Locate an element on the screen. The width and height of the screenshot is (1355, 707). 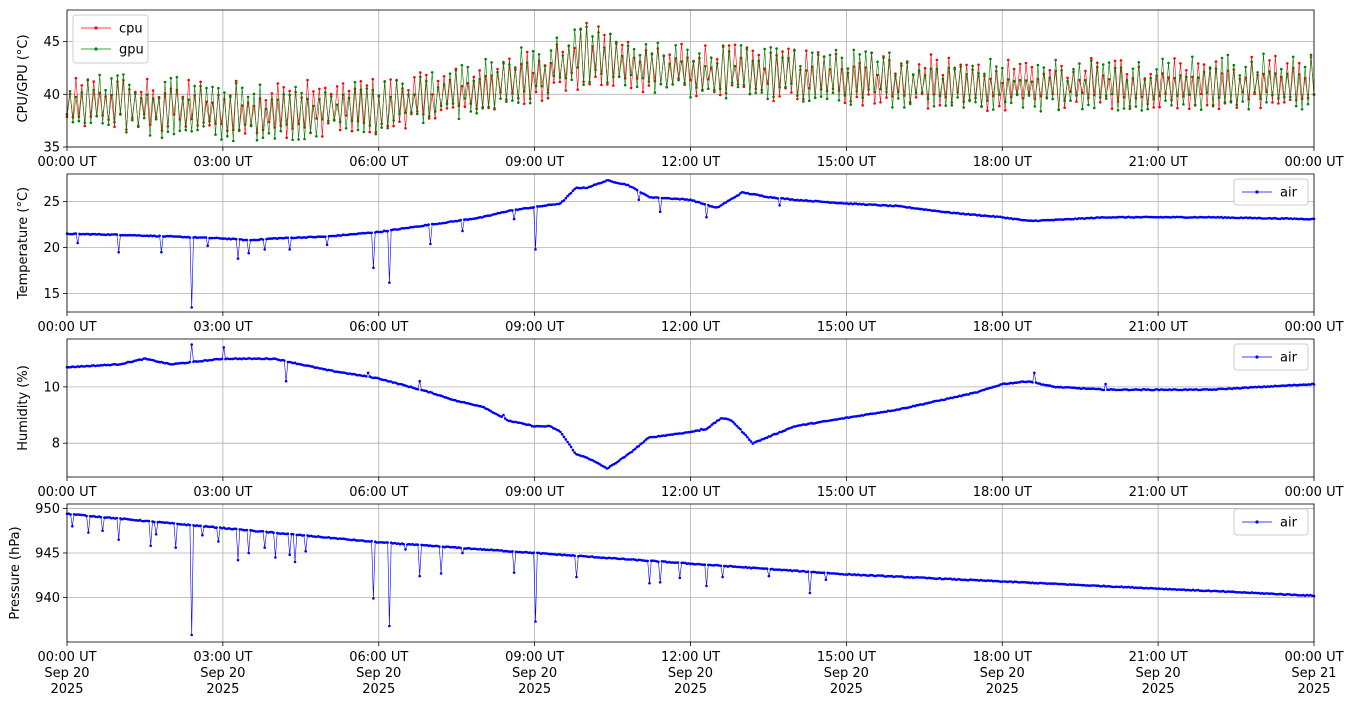
x-tick-label: 09:00 UT is located at coordinates (534, 162).